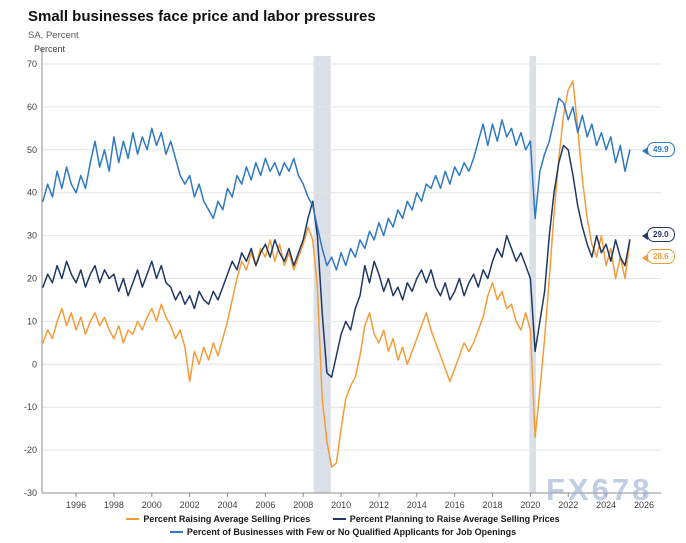  I want to click on x-tick-label: 2004, so click(227, 505).